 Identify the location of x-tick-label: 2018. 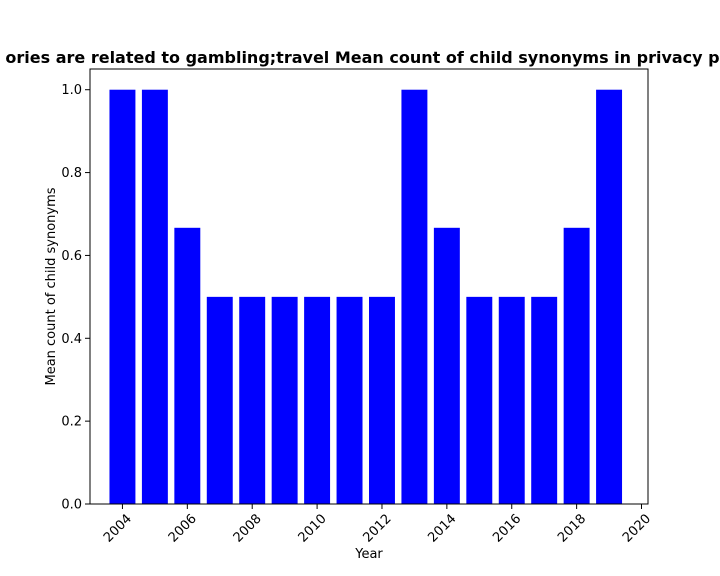
(572, 529).